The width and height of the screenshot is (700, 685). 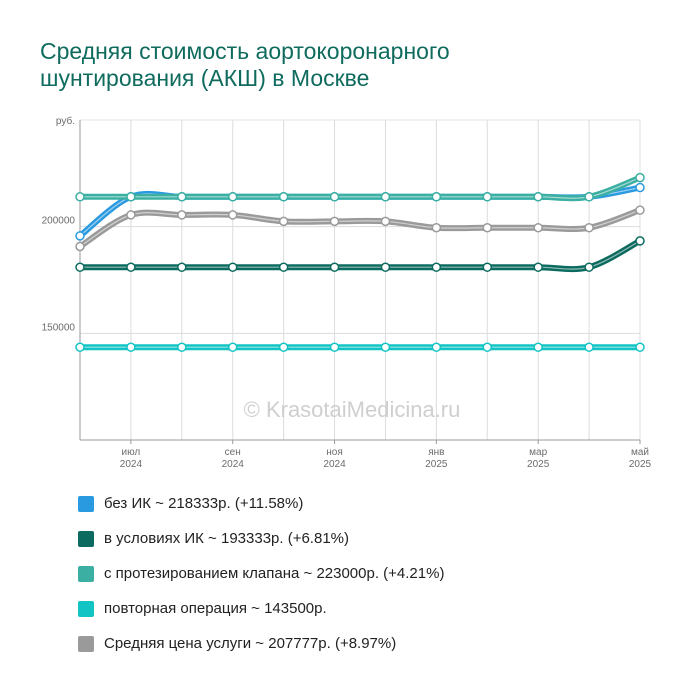 I want to click on x-tick-label-month: июл, so click(x=131, y=452).